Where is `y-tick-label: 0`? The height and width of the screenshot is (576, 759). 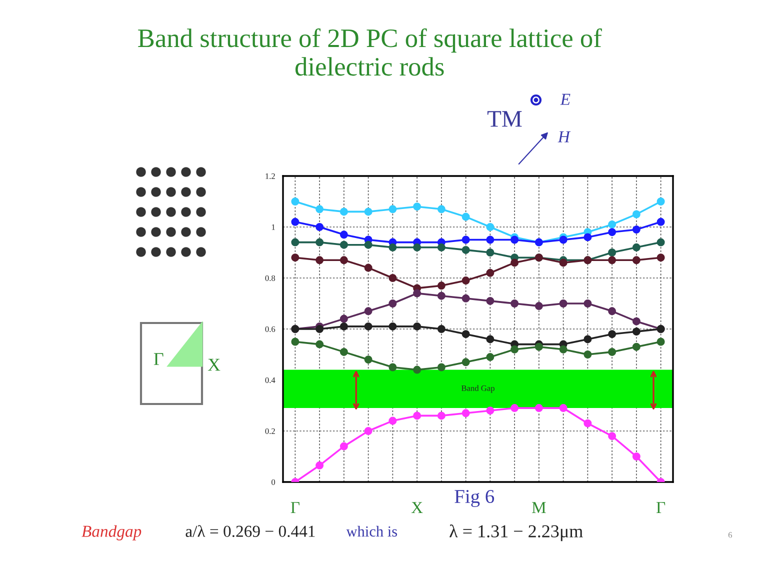
y-tick-label: 0 is located at coordinates (274, 482).